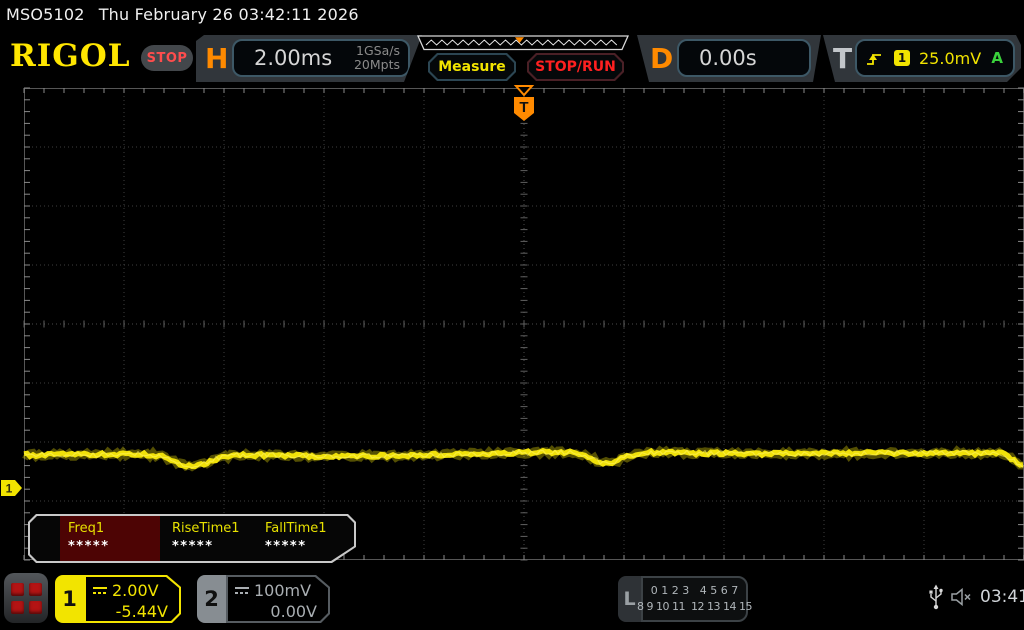  I want to click on stop-run-button-label: STOP/RUN, so click(575, 67).